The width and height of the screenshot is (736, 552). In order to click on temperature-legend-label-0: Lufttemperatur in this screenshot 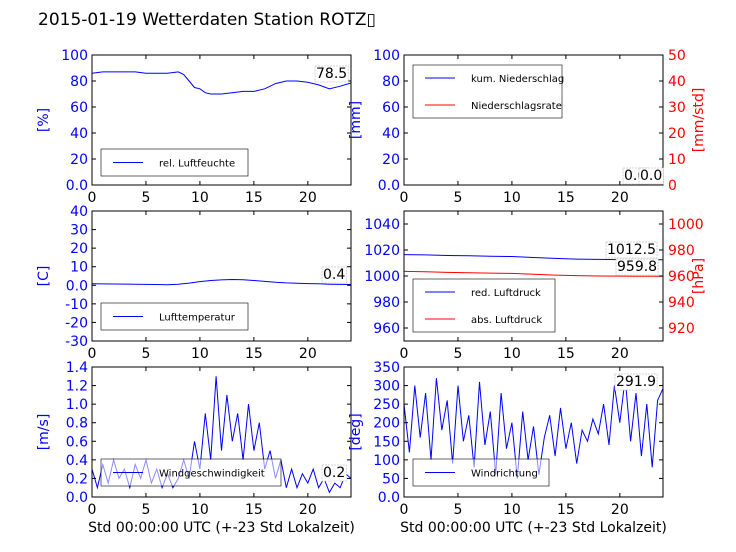, I will do `click(197, 318)`.